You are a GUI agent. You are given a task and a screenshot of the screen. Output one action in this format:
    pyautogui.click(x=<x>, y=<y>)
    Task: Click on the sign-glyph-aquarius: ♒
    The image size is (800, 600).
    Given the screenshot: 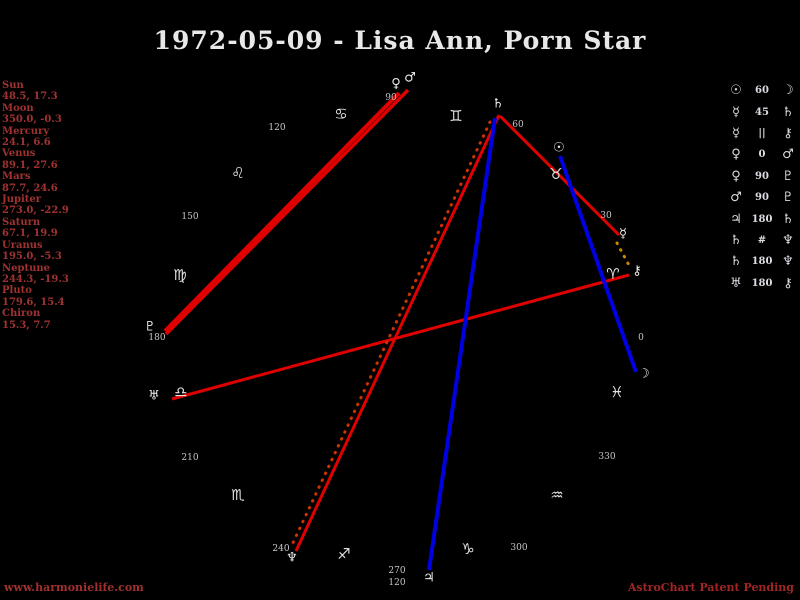 What is the action you would take?
    pyautogui.click(x=557, y=495)
    